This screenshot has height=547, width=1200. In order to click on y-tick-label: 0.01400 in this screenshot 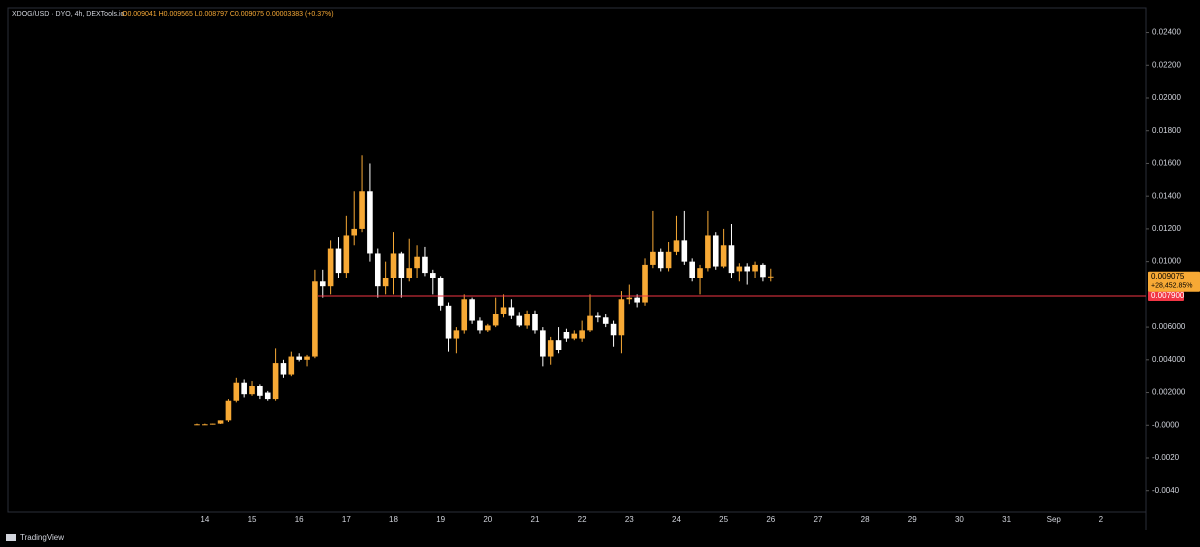, I will do `click(1166, 195)`.